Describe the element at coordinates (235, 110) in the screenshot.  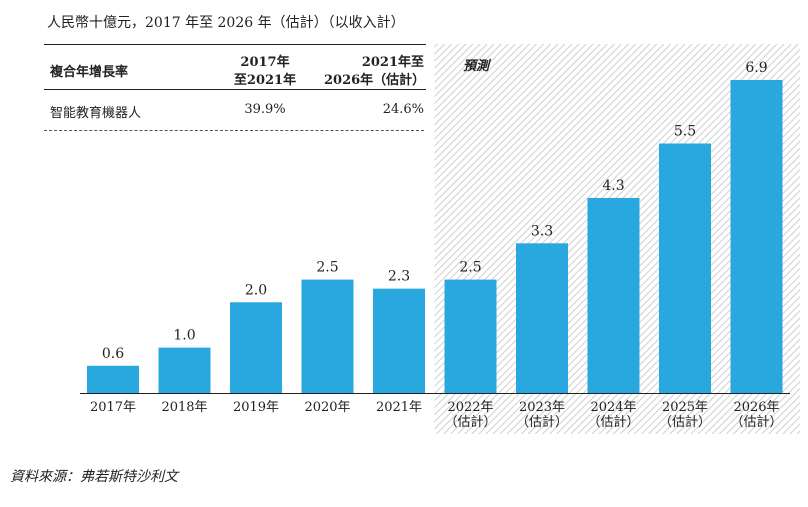
I see `cagr-table-row: 智能教育機器人 39.9% 24.6%` at that location.